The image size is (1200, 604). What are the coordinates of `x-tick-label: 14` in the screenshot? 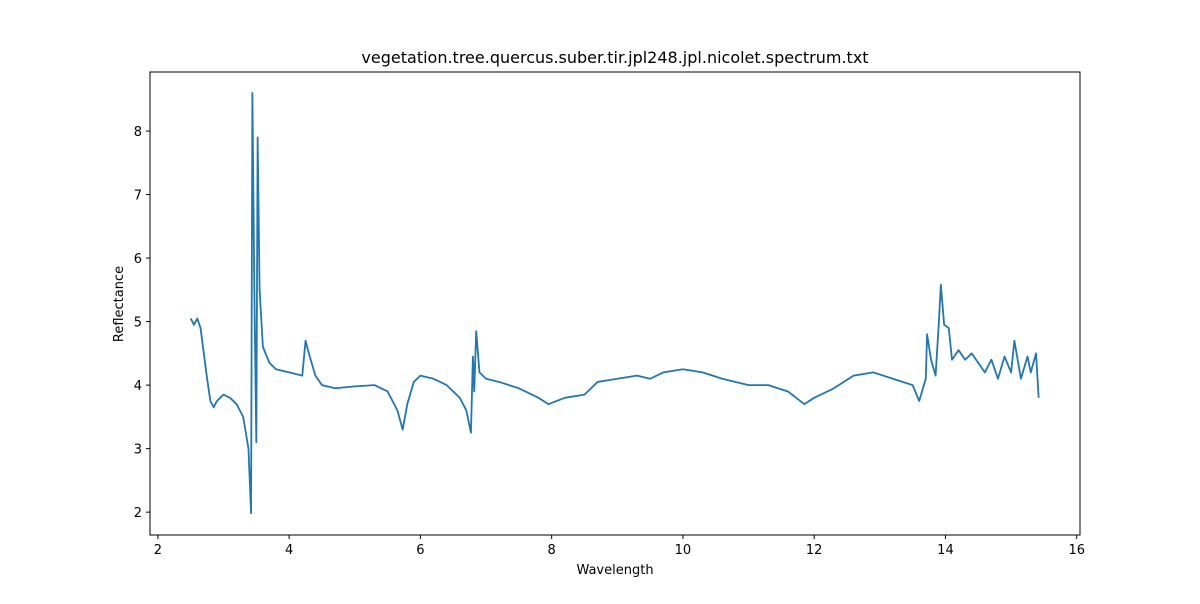 It's located at (945, 550).